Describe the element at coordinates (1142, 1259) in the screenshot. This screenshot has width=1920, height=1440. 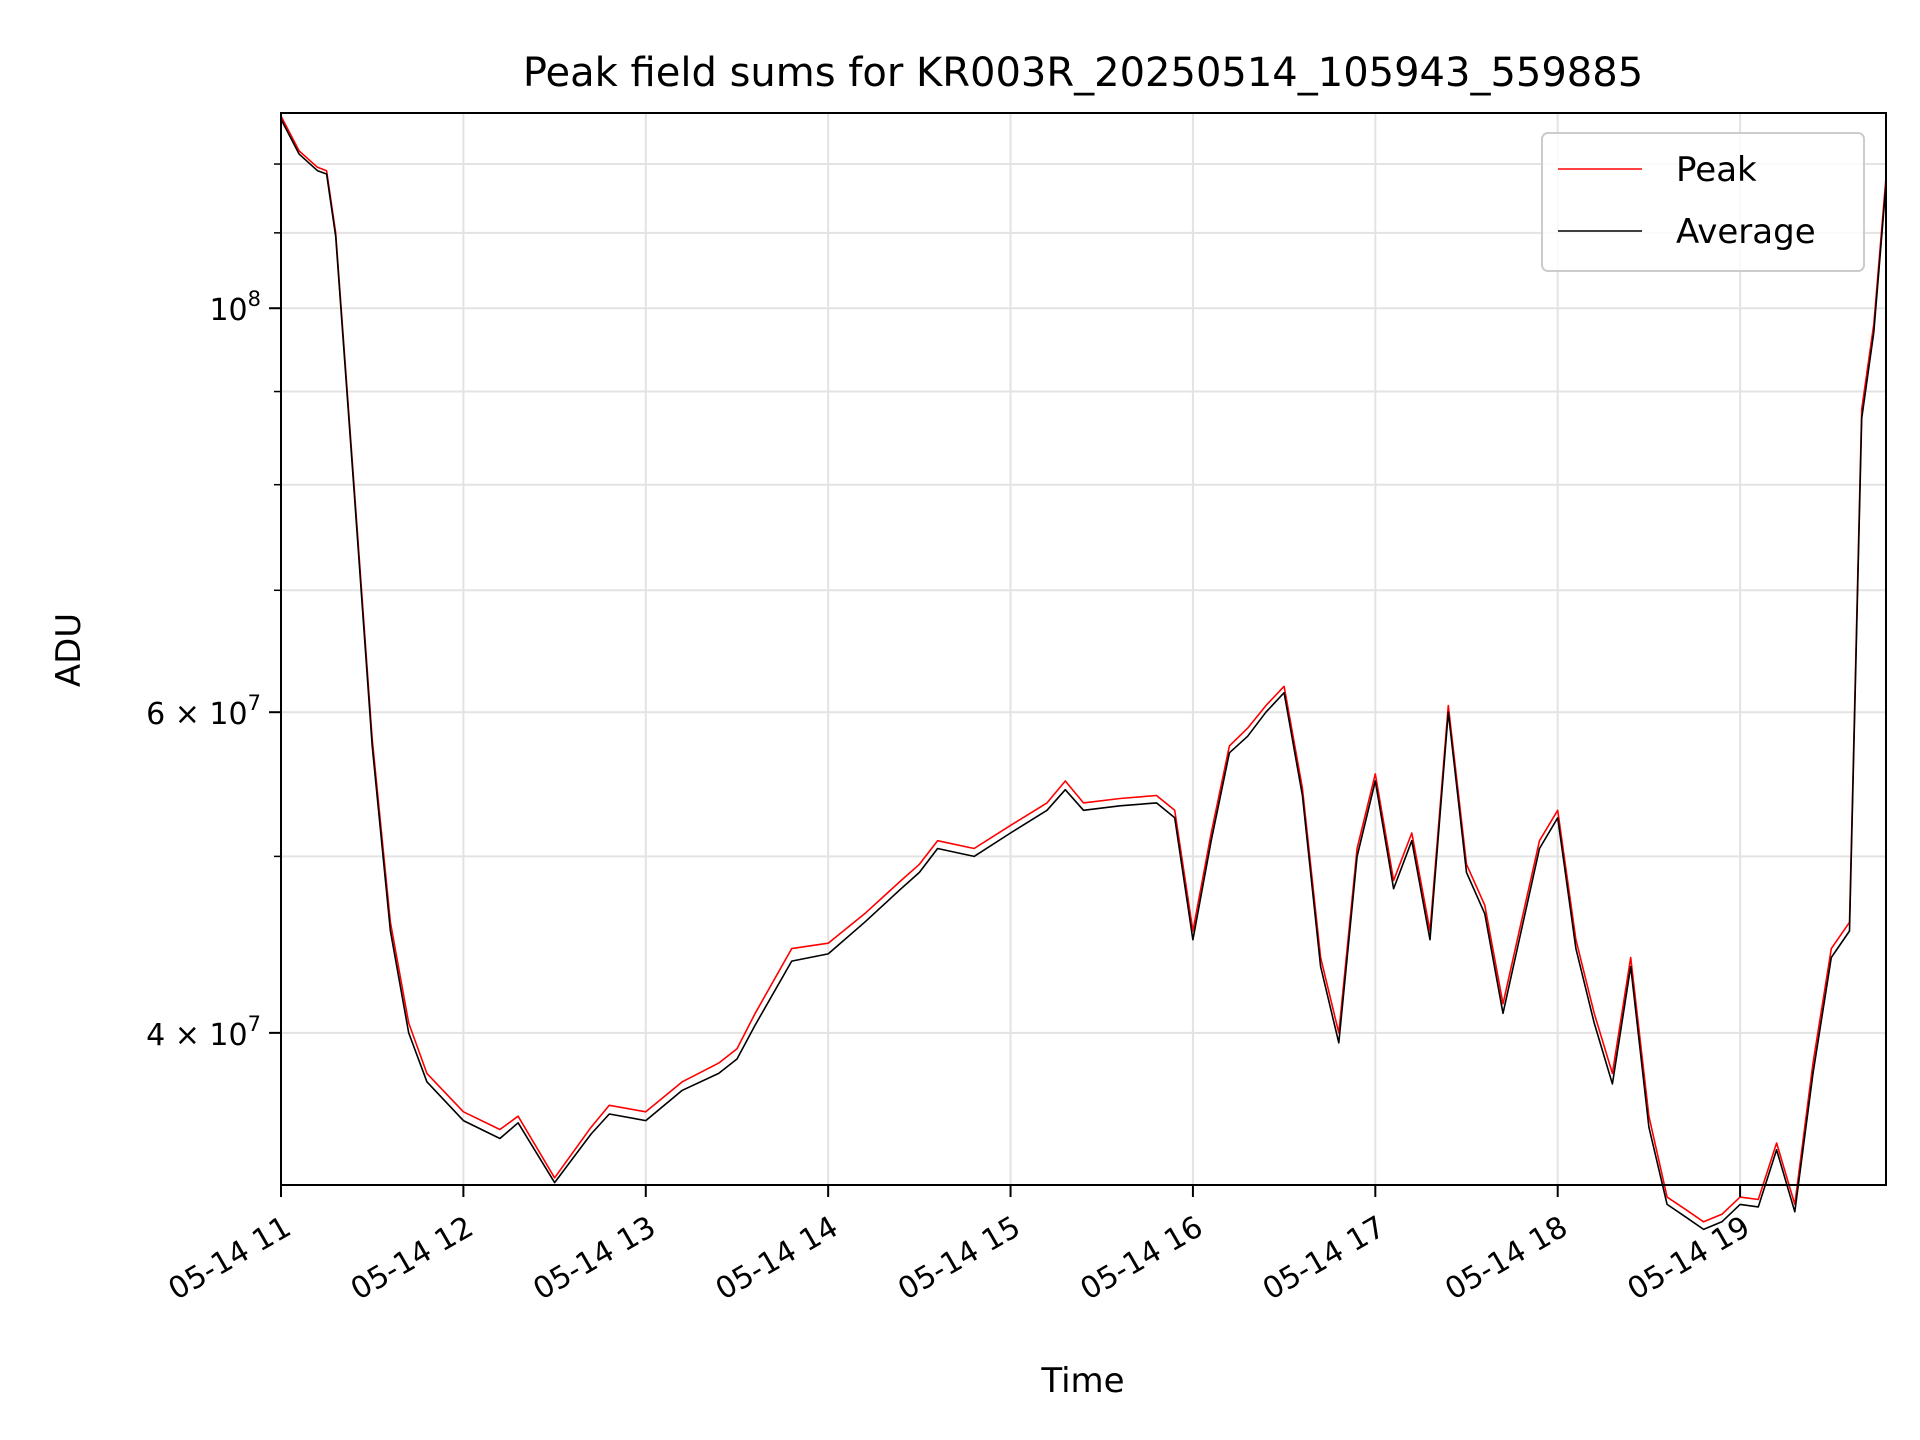
I see `x-tick-label: 05-14 16` at that location.